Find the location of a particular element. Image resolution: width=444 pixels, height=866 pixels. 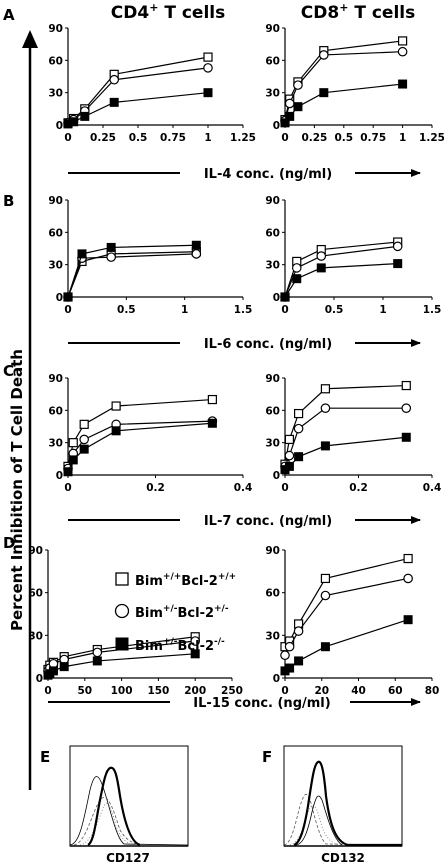

svg-text: IL-4 conc. (ng/ml) is located at coordinates (268, 174).